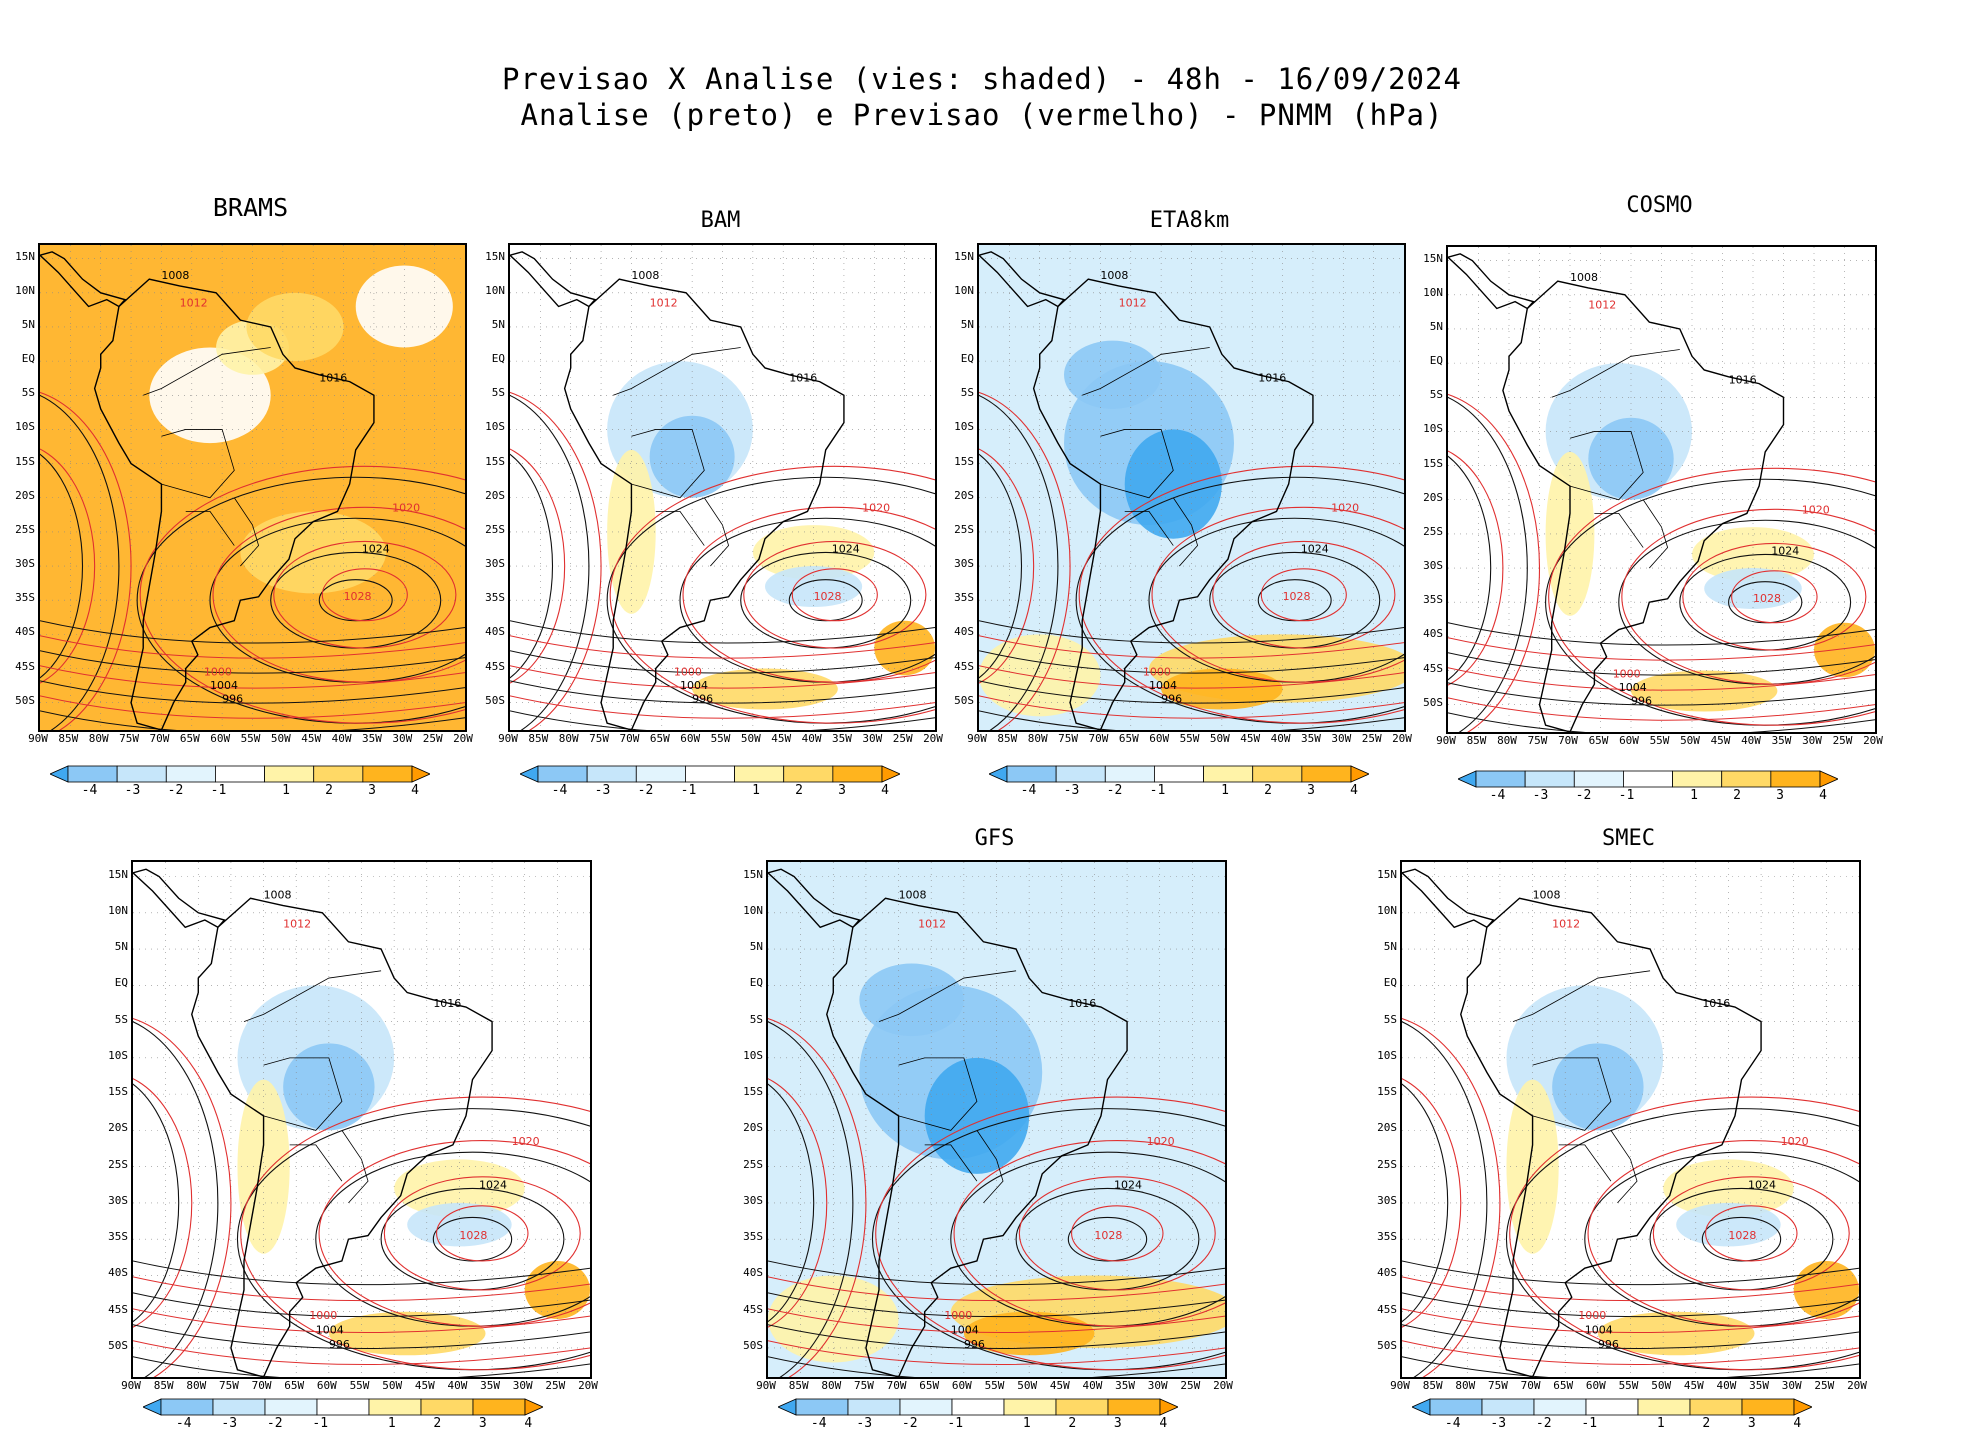 This screenshot has height=1436, width=1964. What do you see at coordinates (163, 1385) in the screenshot?
I see `lon-tick-label: 85W` at bounding box center [163, 1385].